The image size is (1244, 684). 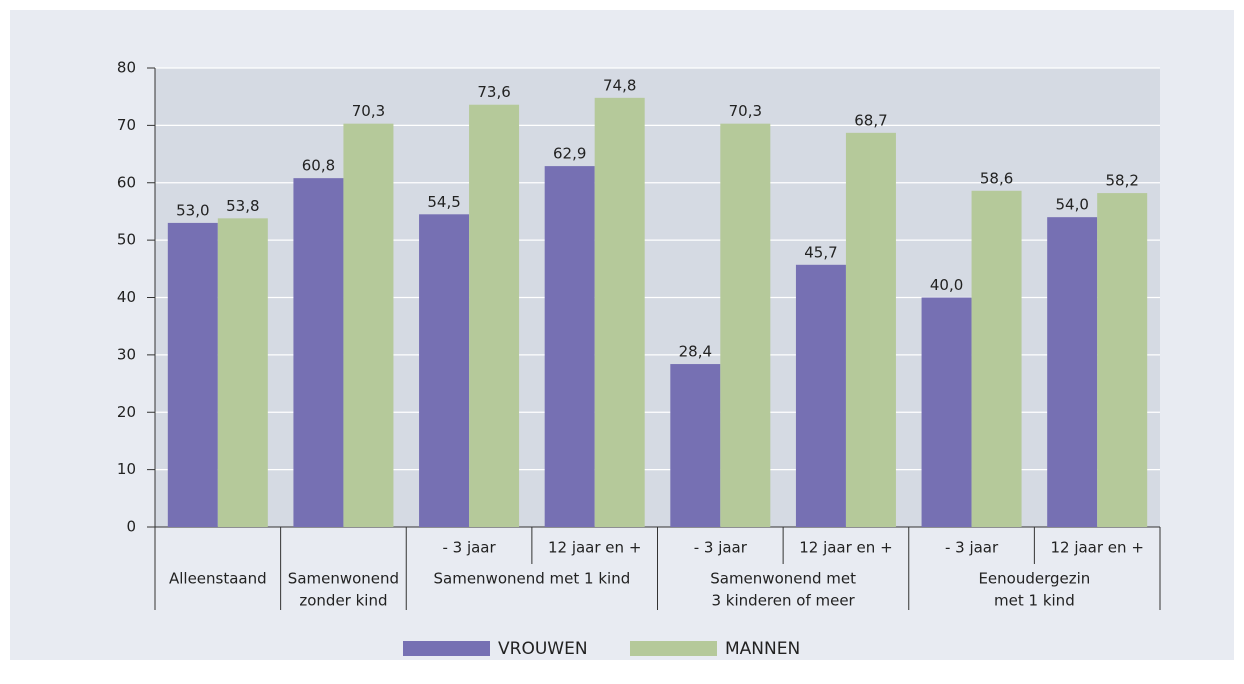 I want to click on group-label: Samenwonend met 1 kind, so click(x=532, y=579).